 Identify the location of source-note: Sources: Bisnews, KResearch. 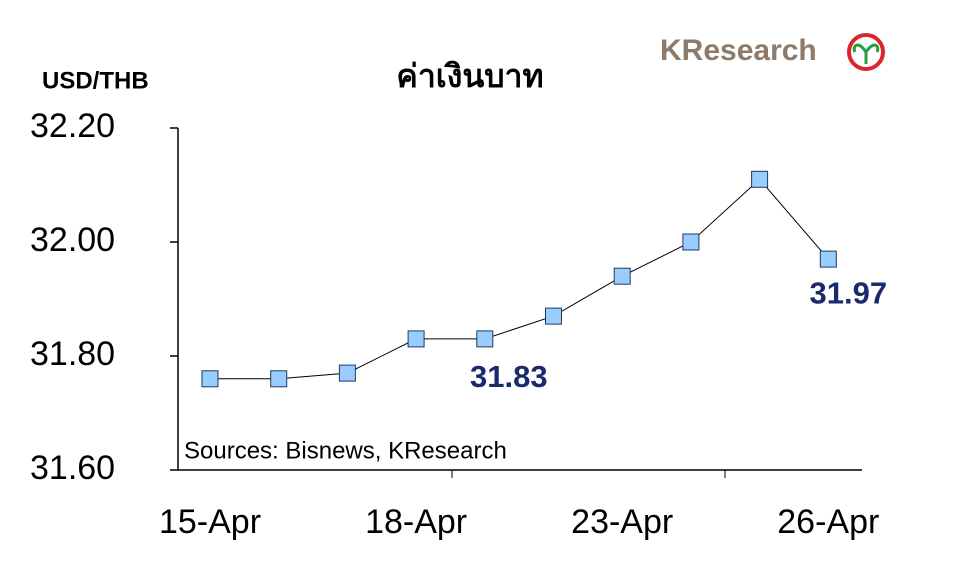
(345, 450).